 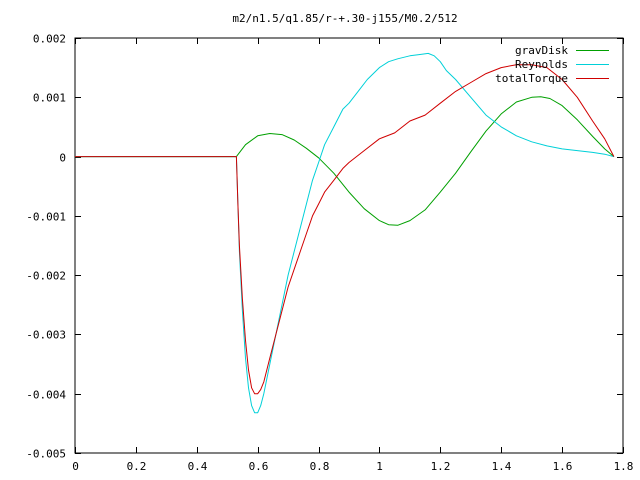 What do you see at coordinates (46, 217) in the screenshot?
I see `y-tick-label: -0.001` at bounding box center [46, 217].